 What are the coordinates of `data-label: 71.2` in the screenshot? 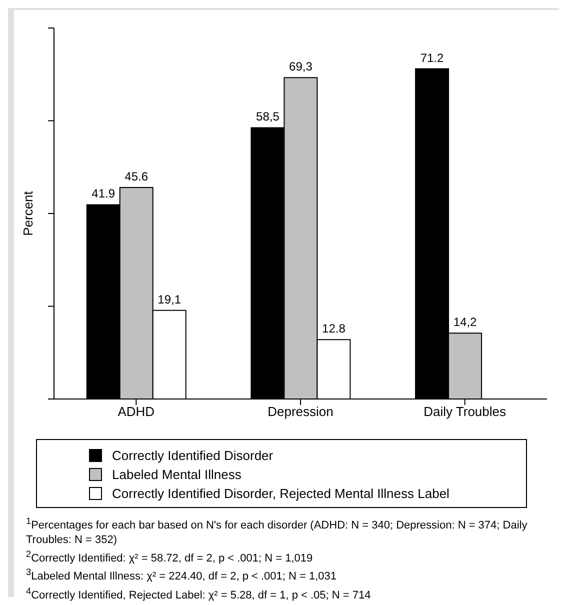 It's located at (432, 57).